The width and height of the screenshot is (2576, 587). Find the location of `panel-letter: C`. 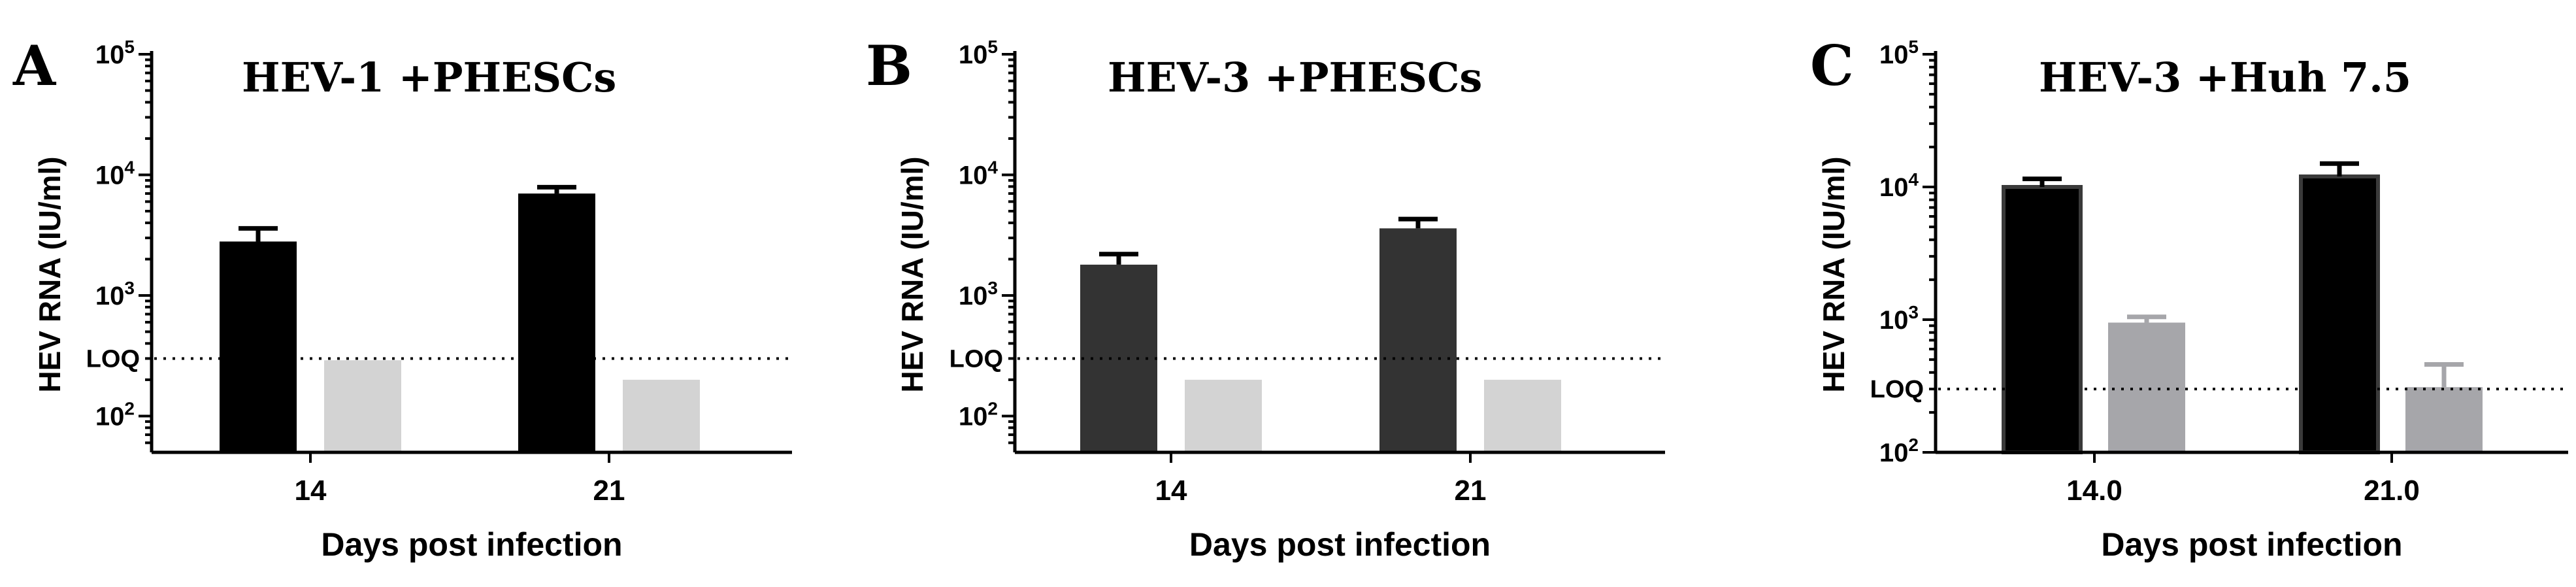

panel-letter: C is located at coordinates (1832, 66).